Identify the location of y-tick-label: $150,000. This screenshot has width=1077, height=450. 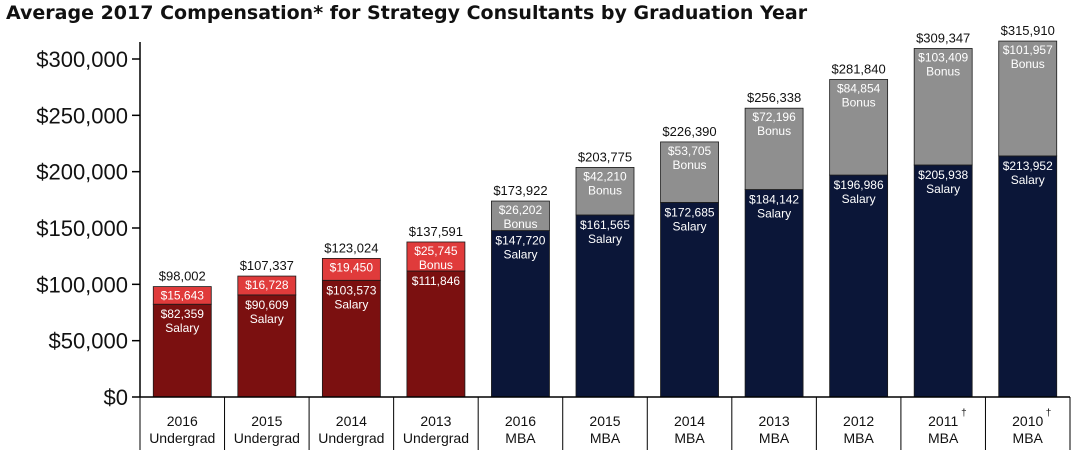
(82, 228).